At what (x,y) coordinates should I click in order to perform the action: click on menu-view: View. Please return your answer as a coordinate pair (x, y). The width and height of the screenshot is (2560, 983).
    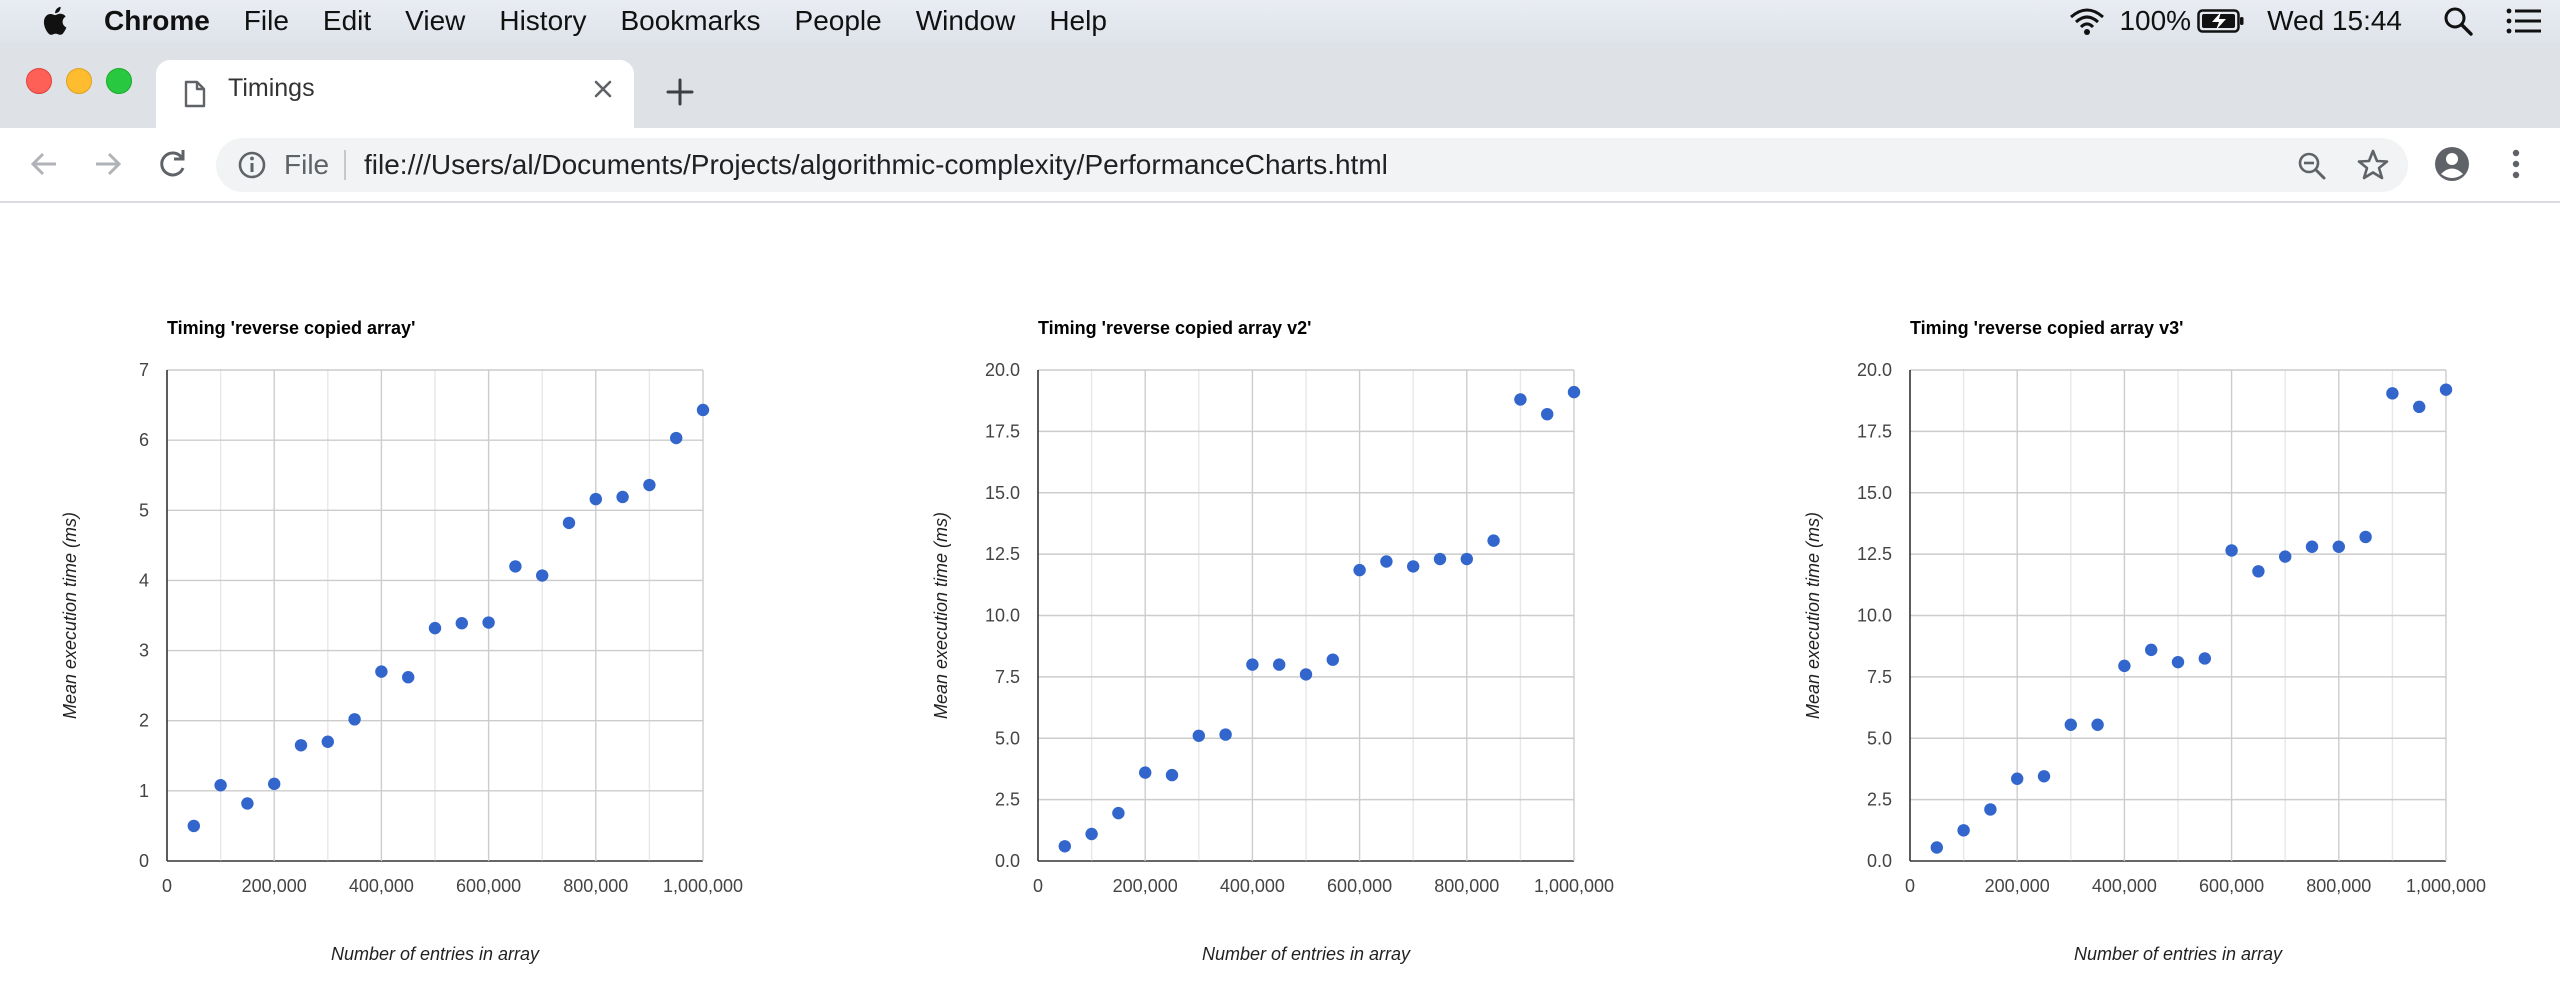
    Looking at the image, I should click on (435, 20).